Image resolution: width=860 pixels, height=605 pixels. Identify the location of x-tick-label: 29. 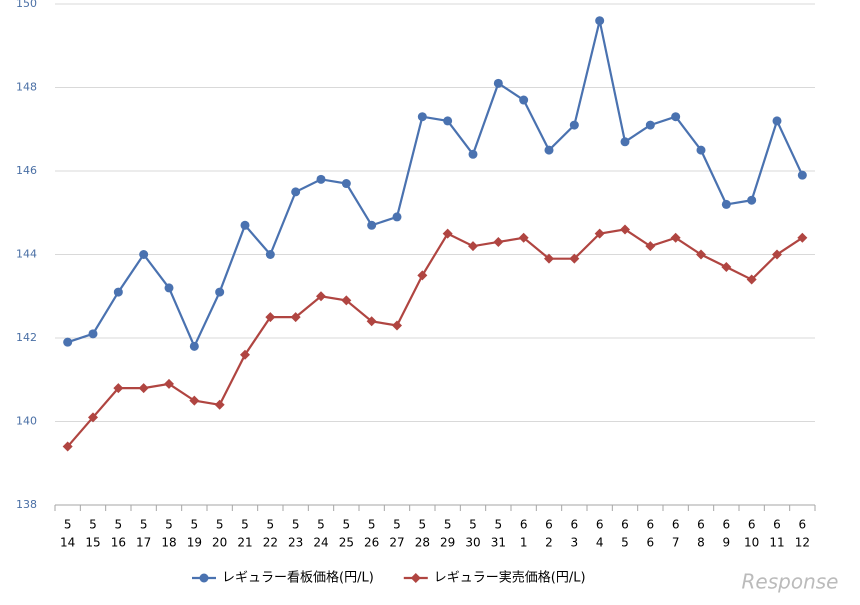
(447, 543).